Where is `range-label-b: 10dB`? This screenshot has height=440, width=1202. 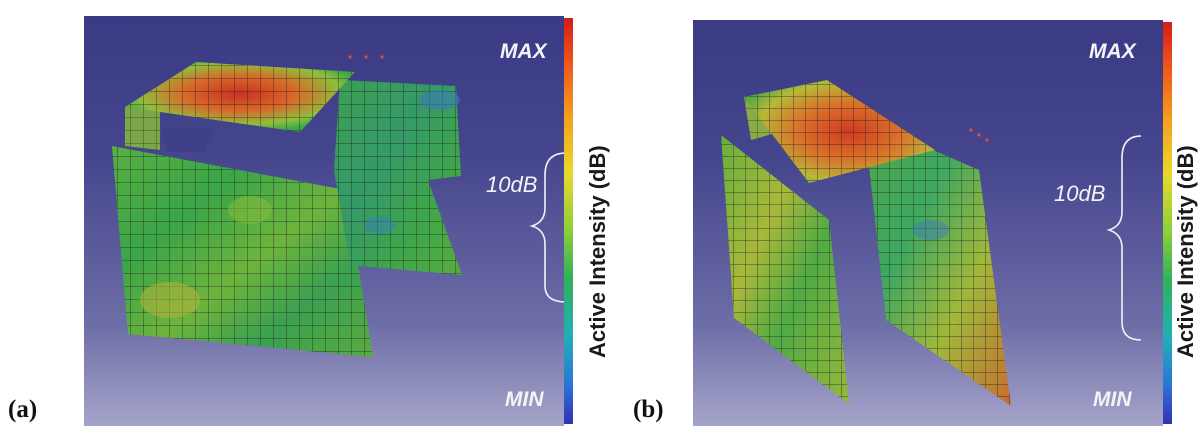 range-label-b: 10dB is located at coordinates (1080, 193).